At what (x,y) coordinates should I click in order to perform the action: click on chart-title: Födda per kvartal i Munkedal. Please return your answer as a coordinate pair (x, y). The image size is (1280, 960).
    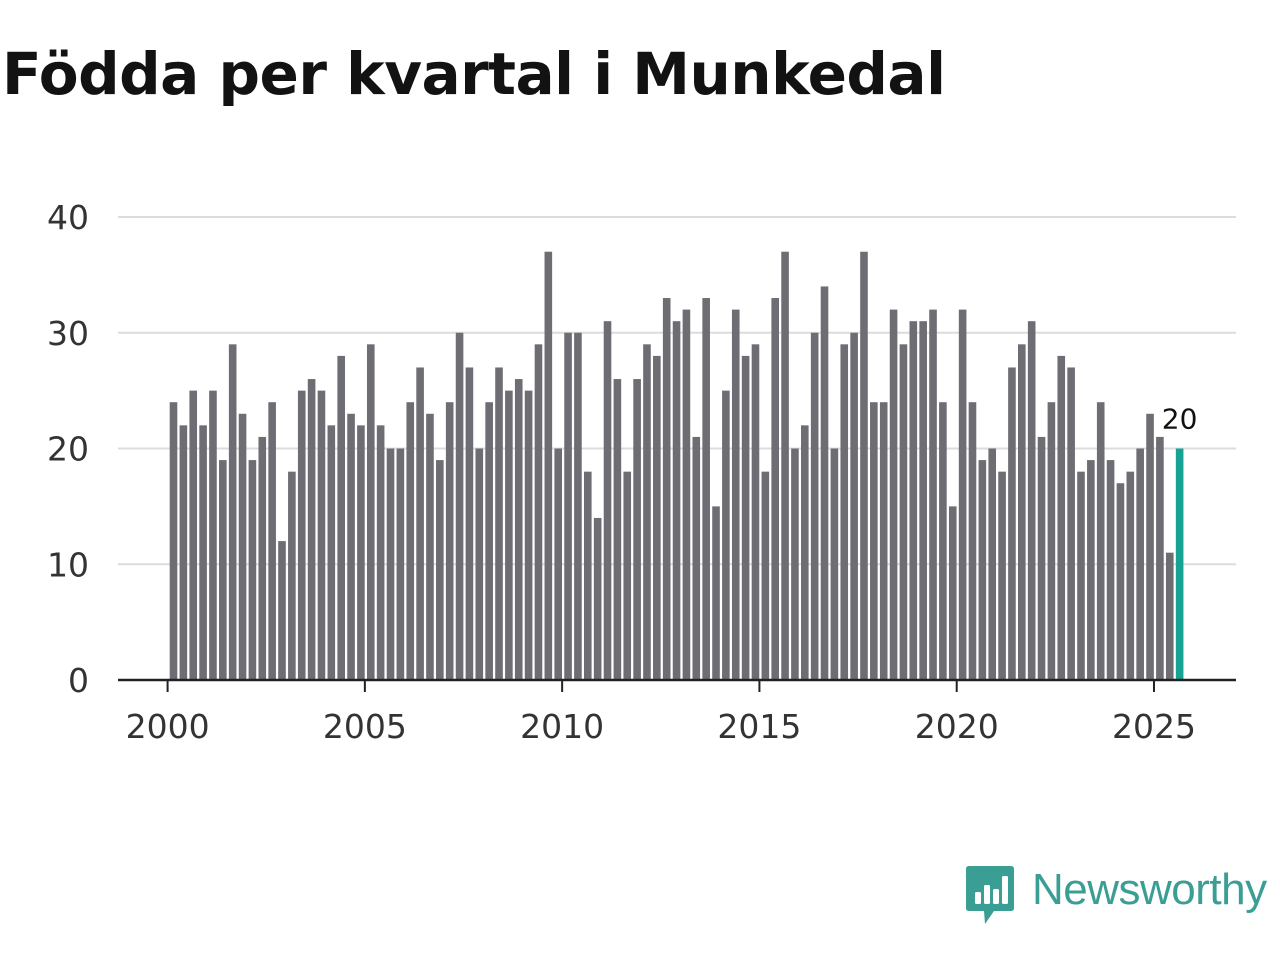
    Looking at the image, I should click on (474, 74).